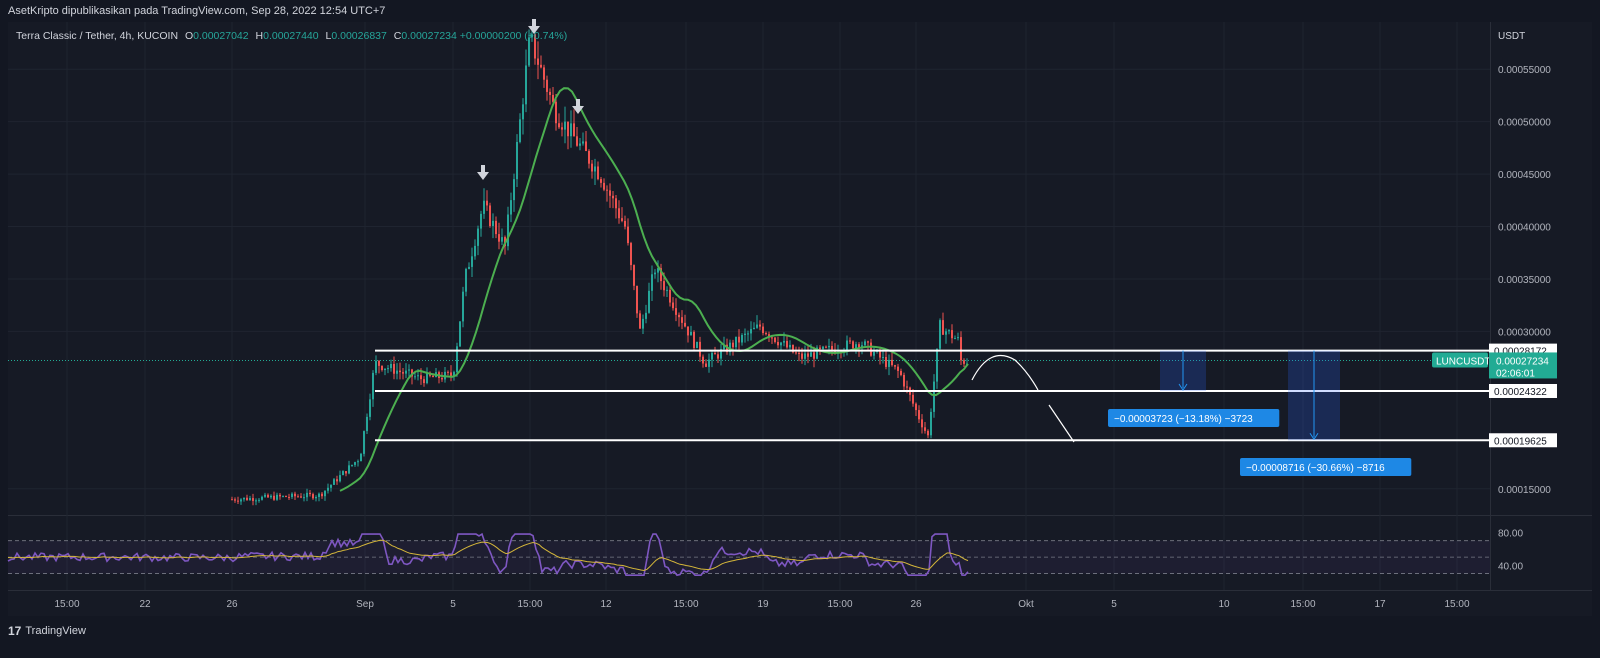 This screenshot has height=658, width=1600. Describe the element at coordinates (1380, 604) in the screenshot. I see `x-tick-label: 17` at that location.